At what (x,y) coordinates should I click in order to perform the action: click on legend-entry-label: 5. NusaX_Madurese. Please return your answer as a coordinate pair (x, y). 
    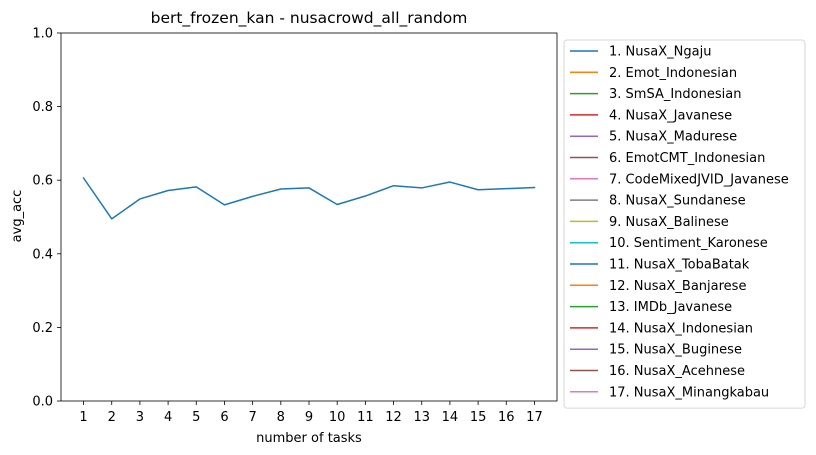
    Looking at the image, I should click on (673, 137).